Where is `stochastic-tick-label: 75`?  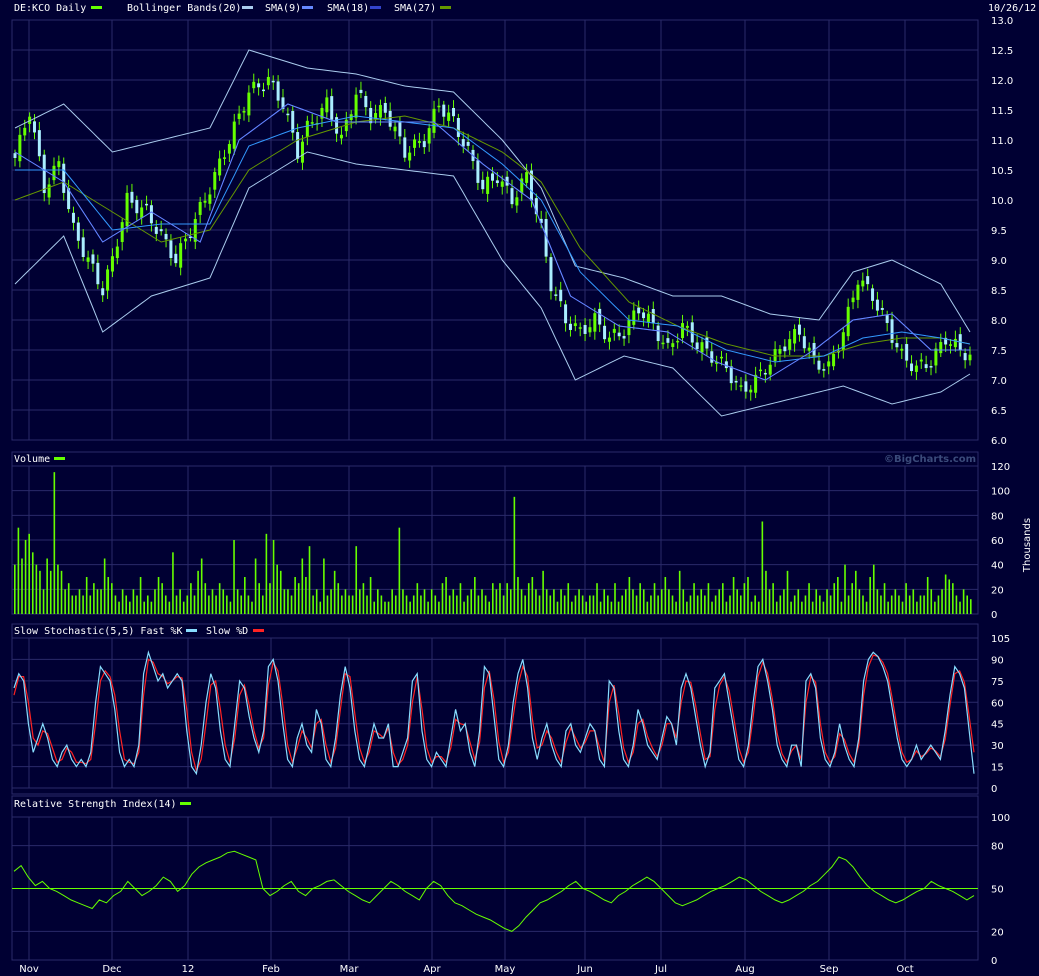
stochastic-tick-label: 75 is located at coordinates (997, 682).